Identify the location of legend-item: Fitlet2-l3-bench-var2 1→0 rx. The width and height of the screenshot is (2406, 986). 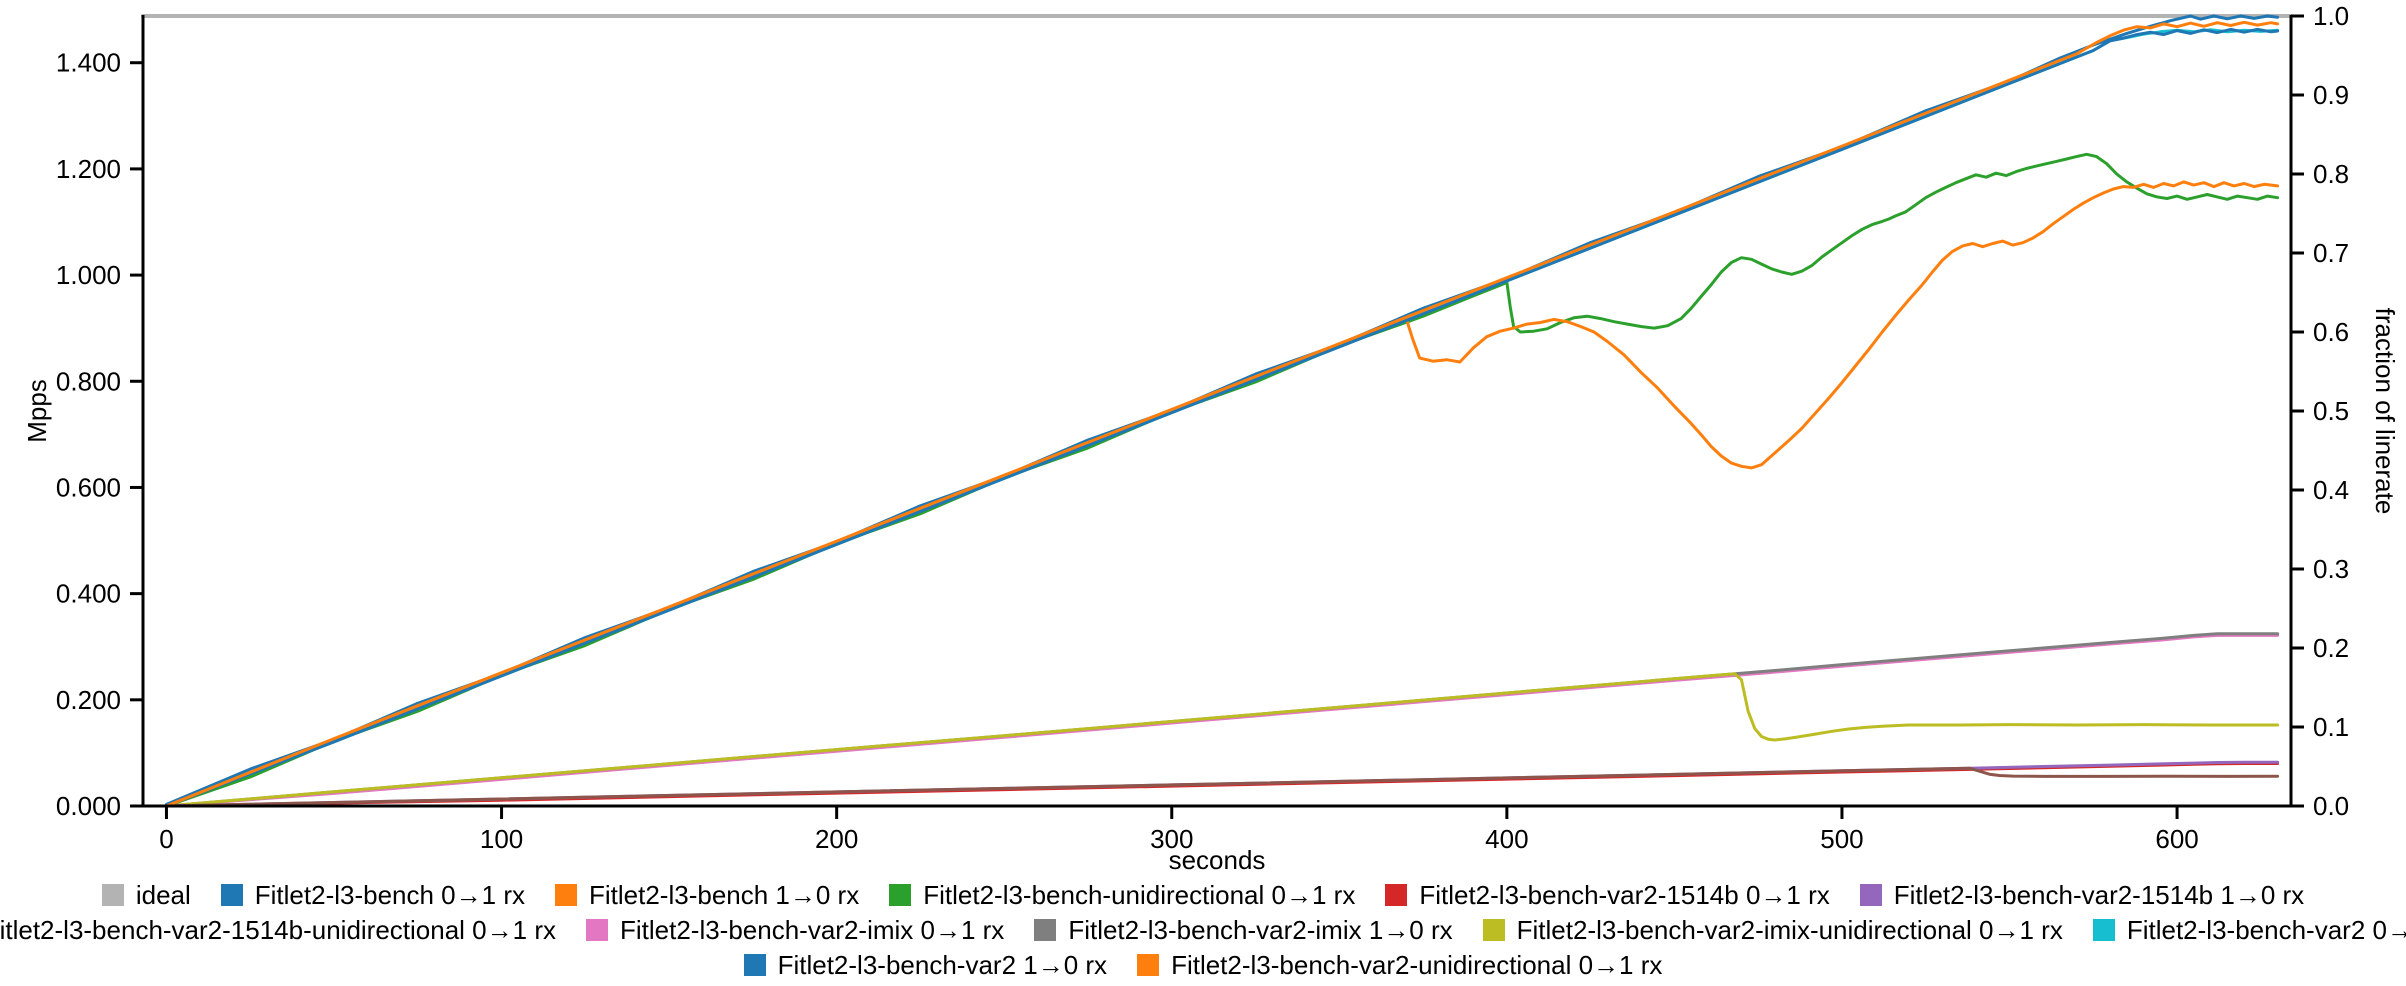
(925, 965).